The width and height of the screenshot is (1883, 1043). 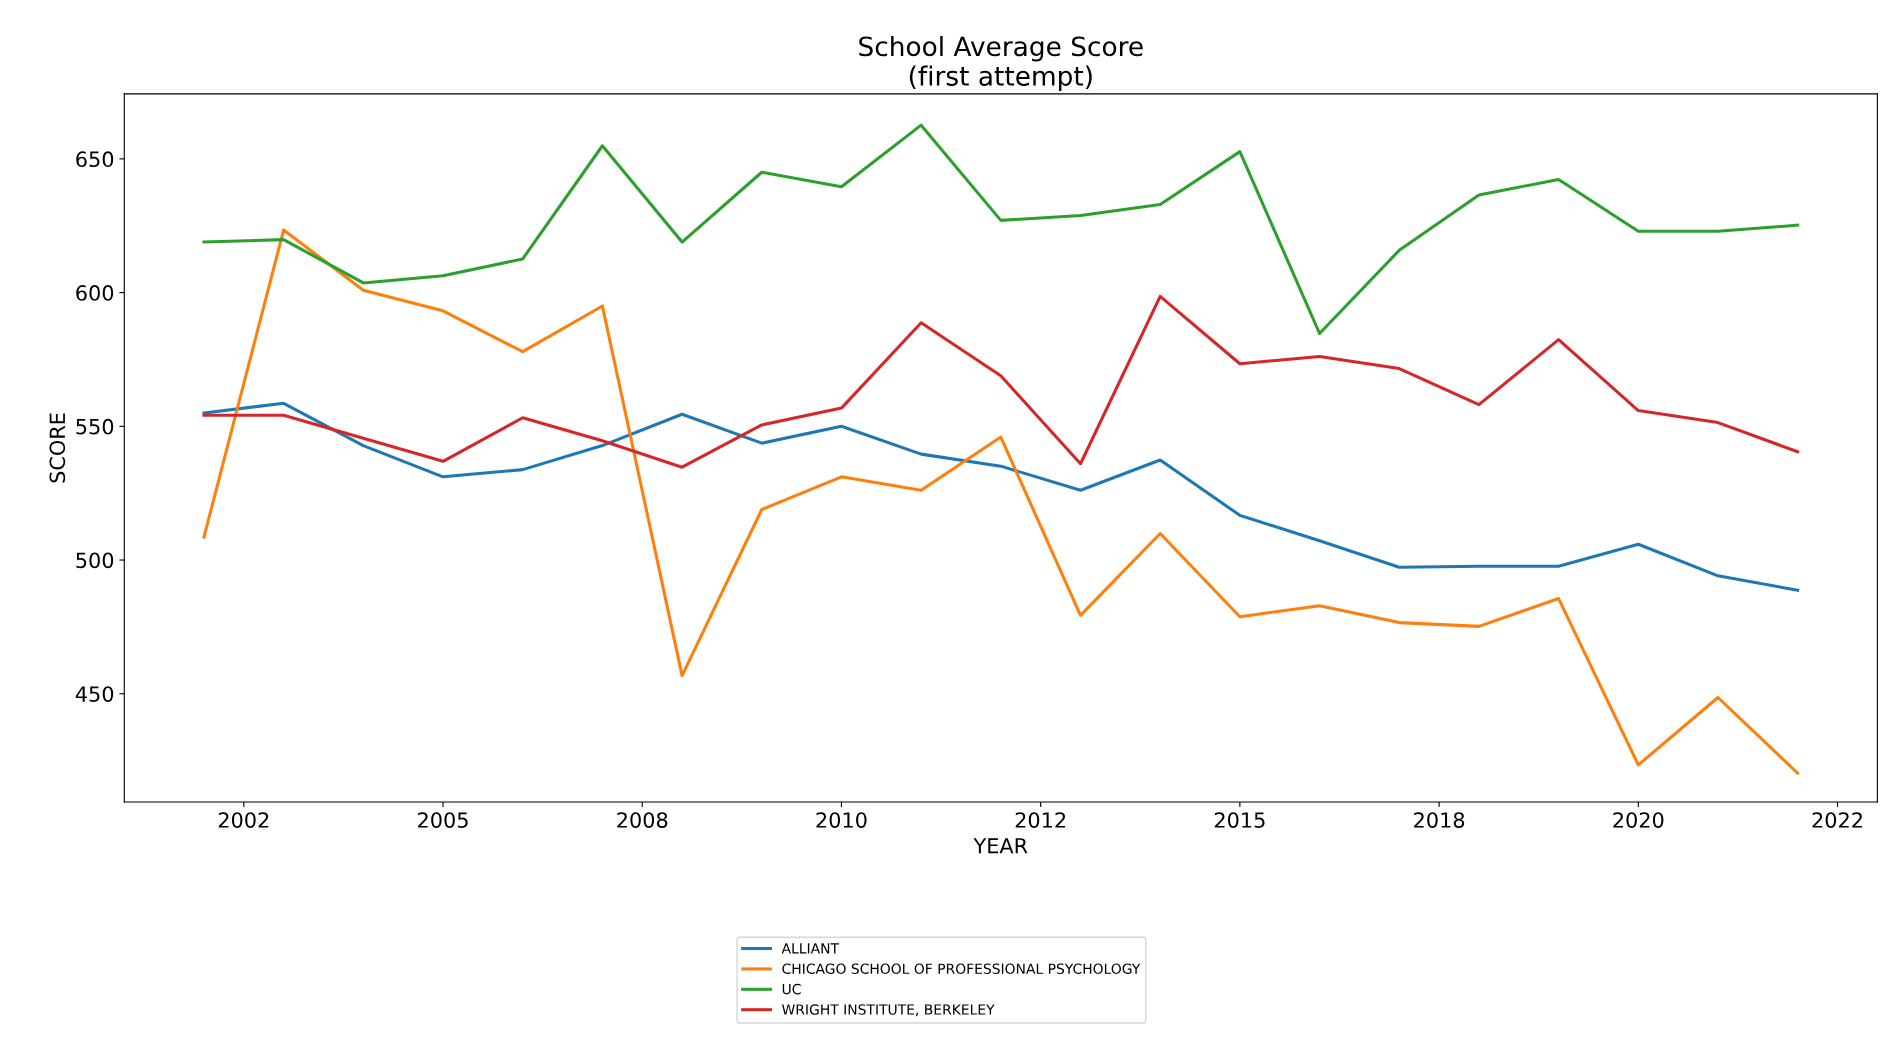 What do you see at coordinates (1000, 846) in the screenshot?
I see `x-axis-title: YEAR` at bounding box center [1000, 846].